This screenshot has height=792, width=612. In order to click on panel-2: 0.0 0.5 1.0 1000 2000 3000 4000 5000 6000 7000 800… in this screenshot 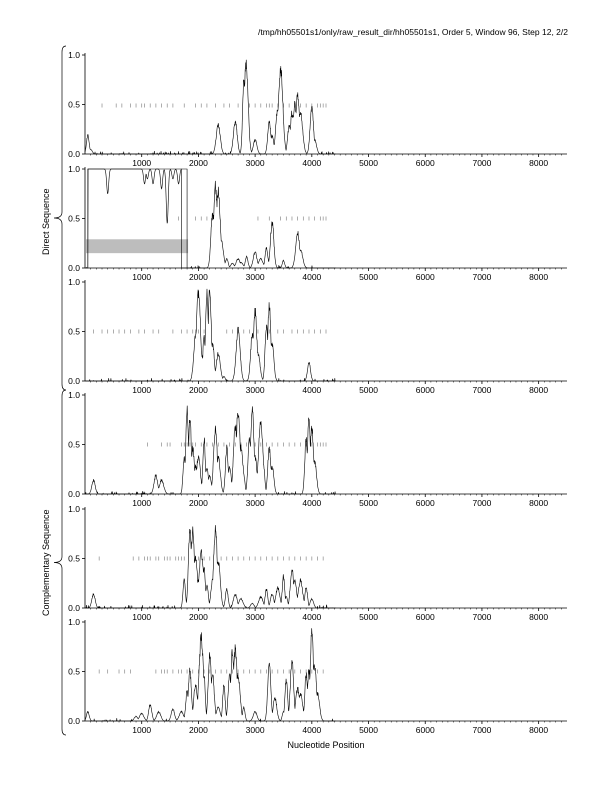, I will do `click(317, 223)`.